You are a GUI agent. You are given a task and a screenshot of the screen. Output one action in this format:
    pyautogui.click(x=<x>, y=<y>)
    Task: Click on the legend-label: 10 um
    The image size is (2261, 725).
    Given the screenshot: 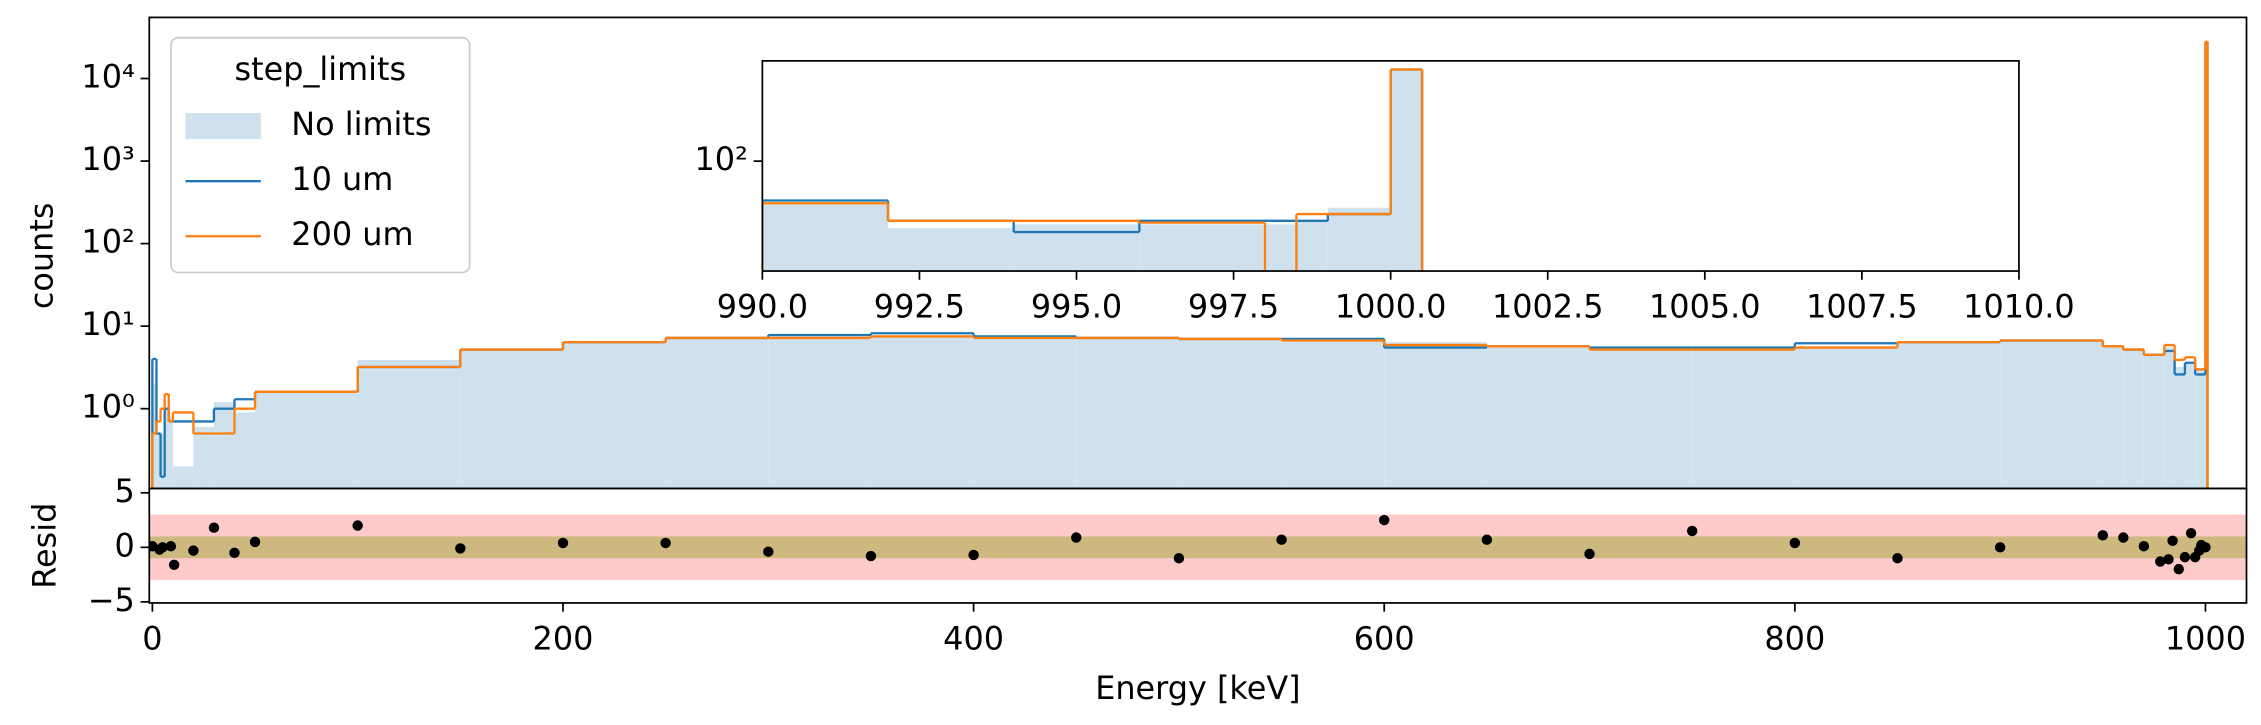 What is the action you would take?
    pyautogui.click(x=342, y=179)
    